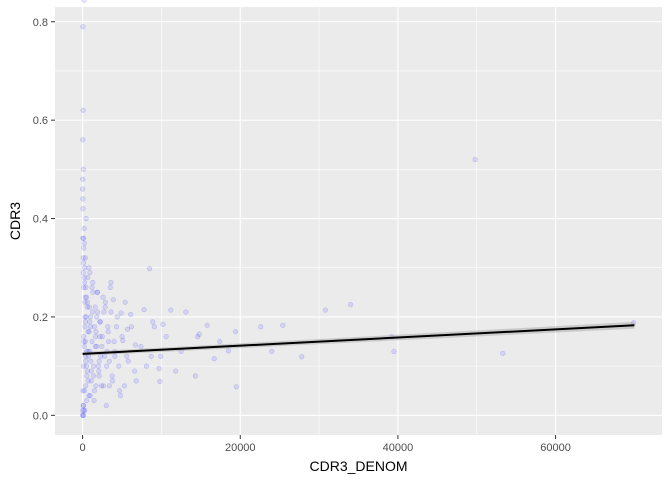 This screenshot has width=672, height=480. What do you see at coordinates (40, 121) in the screenshot?
I see `y-tick-label: 0.6` at bounding box center [40, 121].